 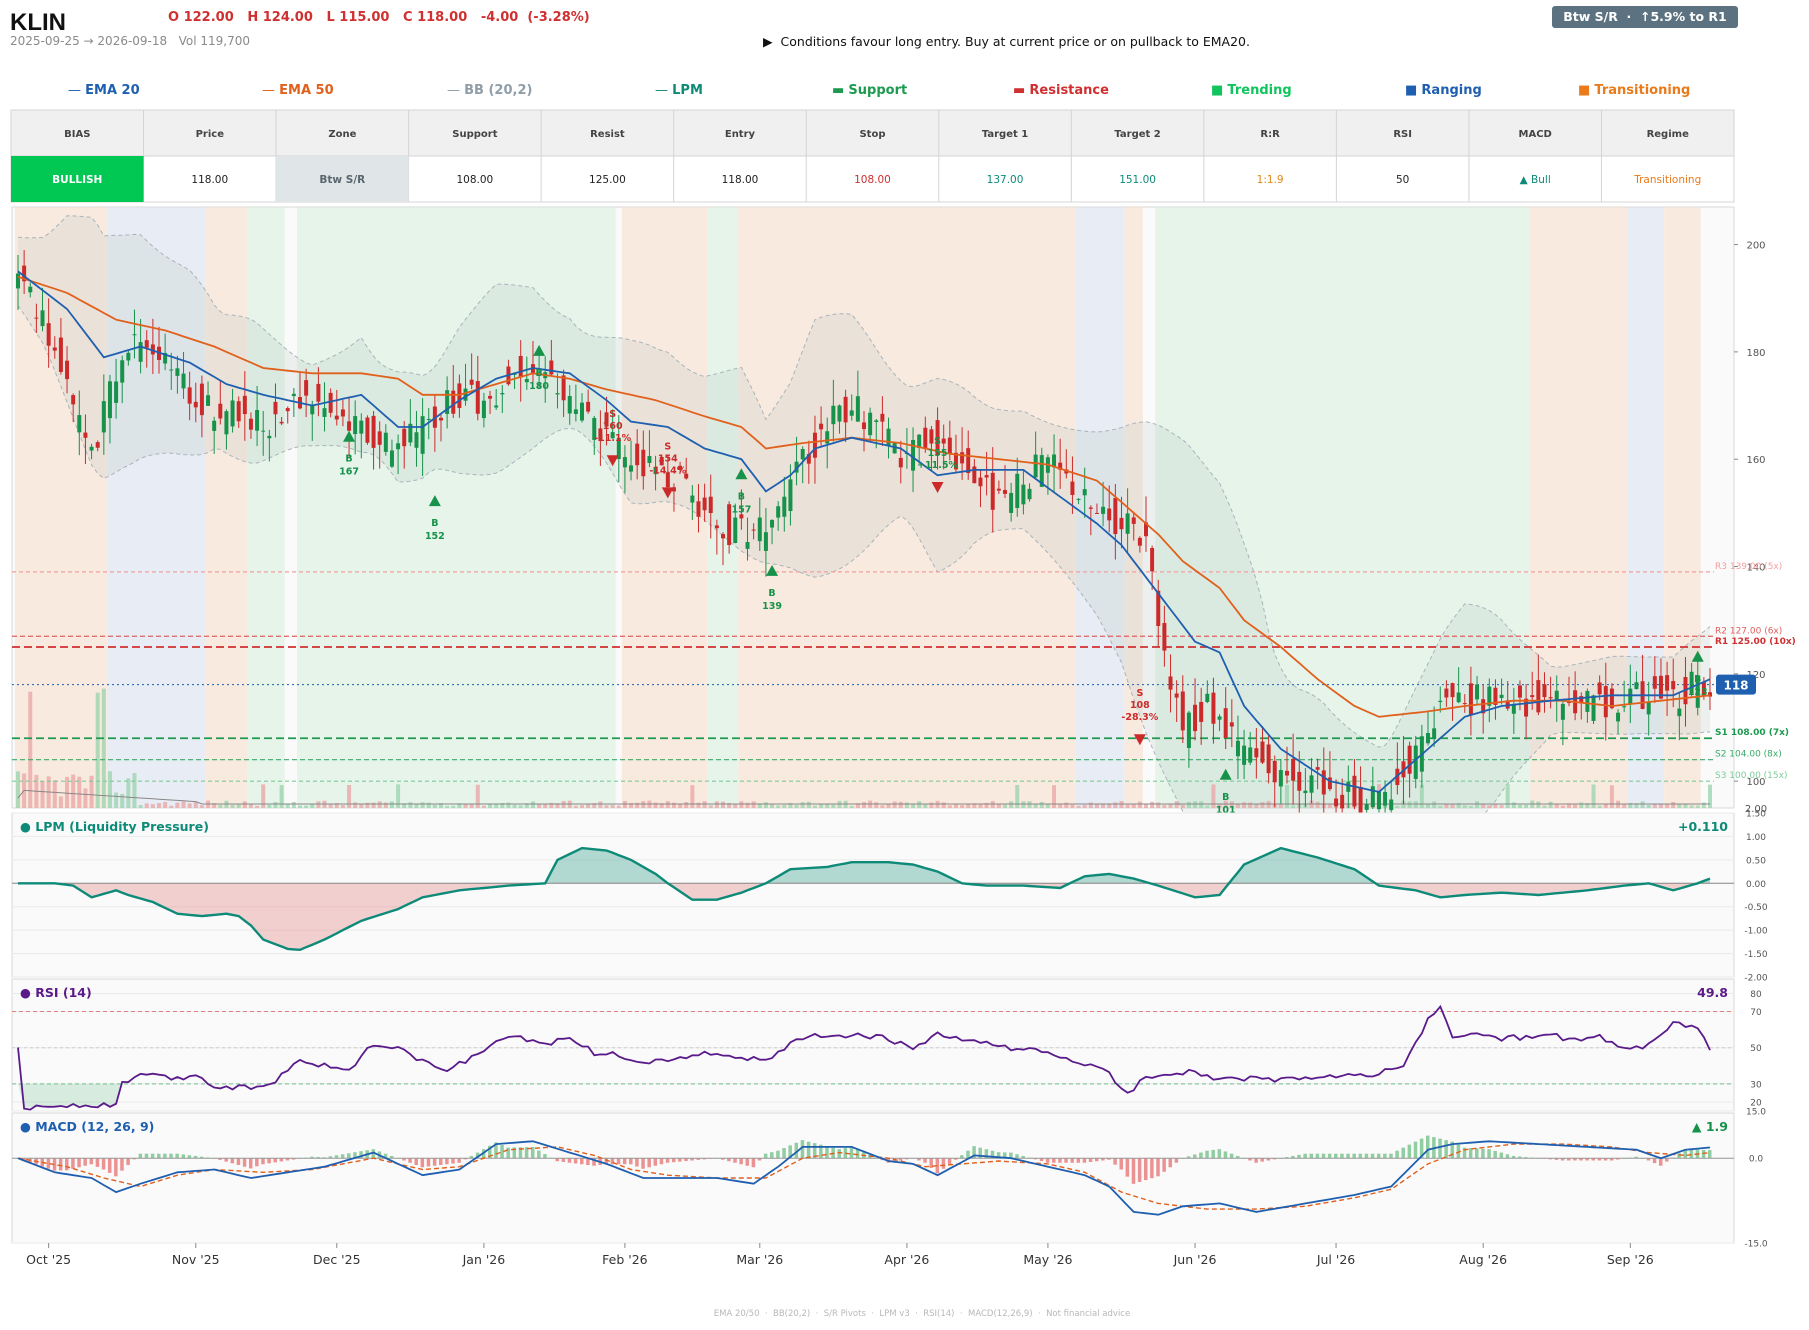 What do you see at coordinates (266, 507) in the screenshot?
I see `regime-band-trending` at bounding box center [266, 507].